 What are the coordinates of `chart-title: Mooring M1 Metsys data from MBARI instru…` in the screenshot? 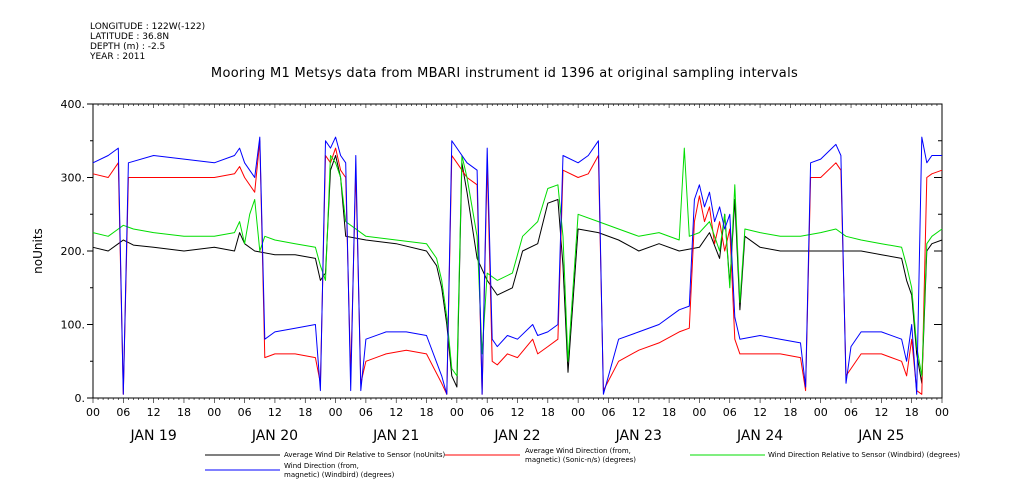 It's located at (504, 73).